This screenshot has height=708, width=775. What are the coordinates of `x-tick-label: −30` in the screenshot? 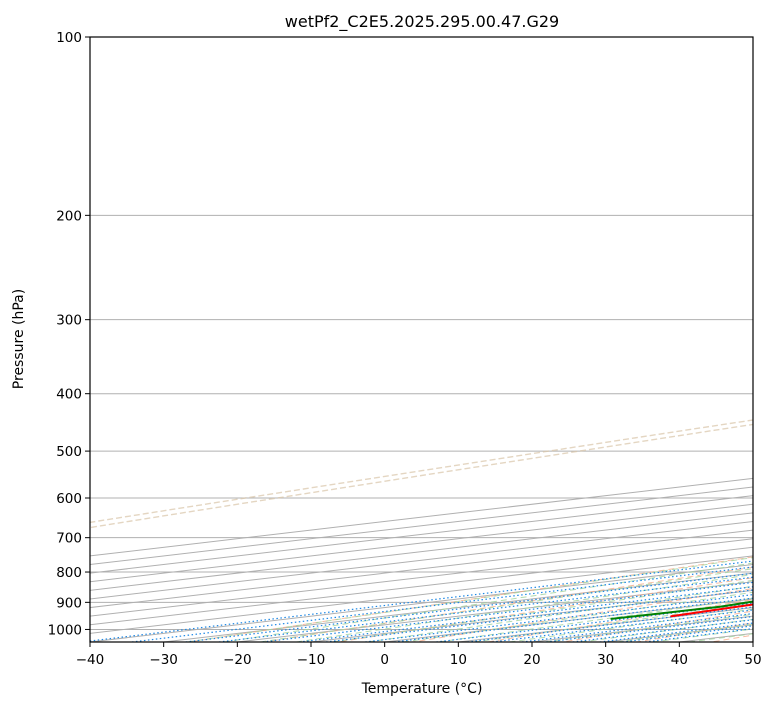 It's located at (163, 660).